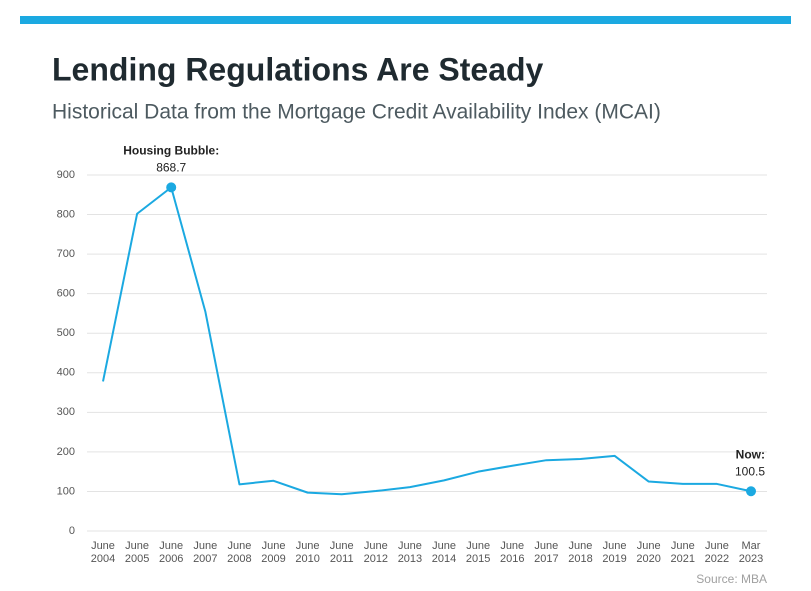  Describe the element at coordinates (171, 552) in the screenshot. I see `x-tick-label: June 2006` at that location.